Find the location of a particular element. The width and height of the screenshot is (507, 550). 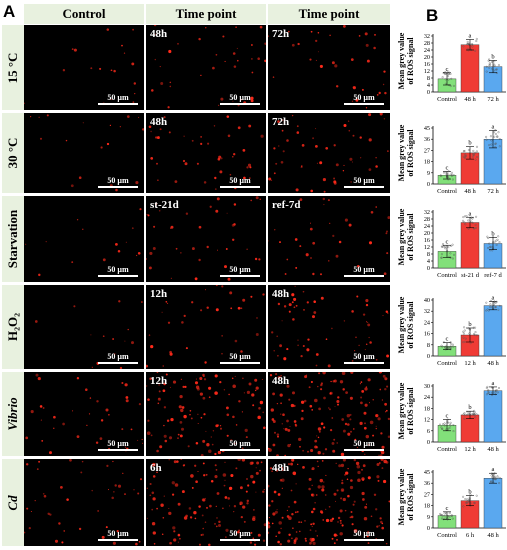

row-label: 30 °C is located at coordinates (13, 153).